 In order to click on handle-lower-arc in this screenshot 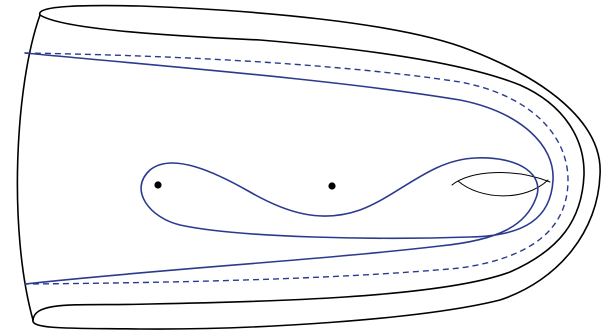, I will do `click(503, 188)`.